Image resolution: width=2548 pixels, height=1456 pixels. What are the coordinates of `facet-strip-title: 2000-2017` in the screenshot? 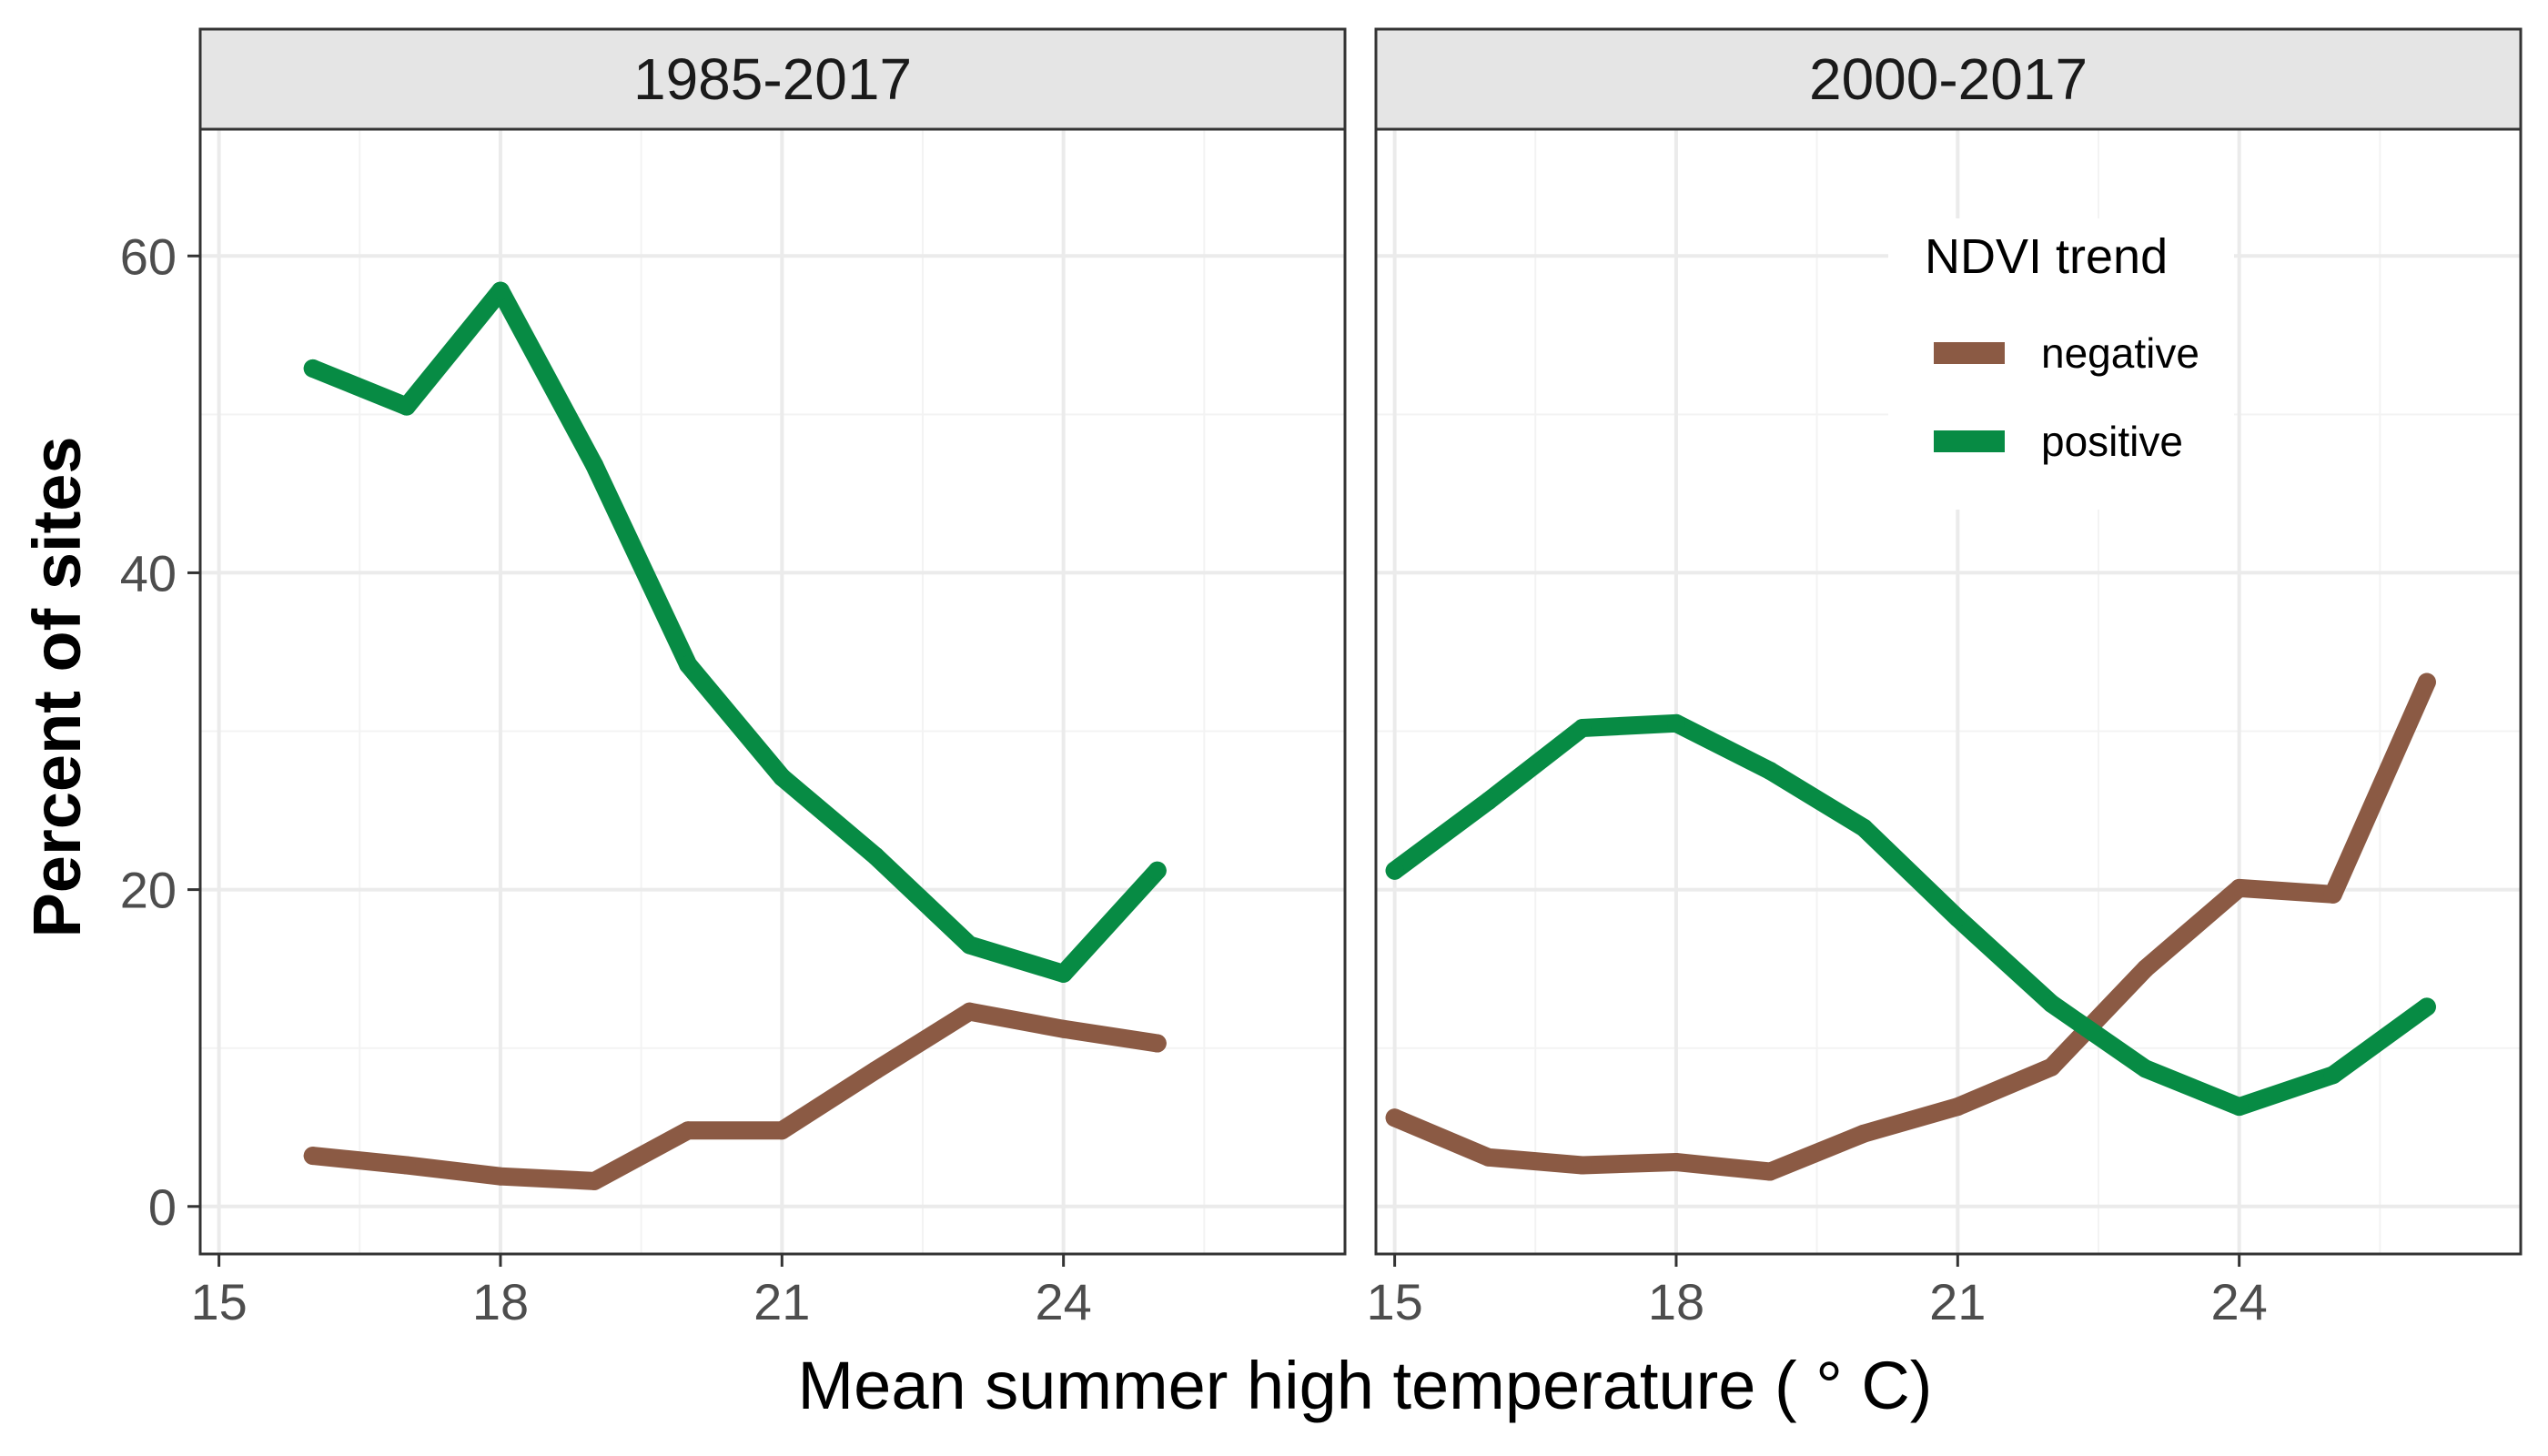 It's located at (1949, 79).